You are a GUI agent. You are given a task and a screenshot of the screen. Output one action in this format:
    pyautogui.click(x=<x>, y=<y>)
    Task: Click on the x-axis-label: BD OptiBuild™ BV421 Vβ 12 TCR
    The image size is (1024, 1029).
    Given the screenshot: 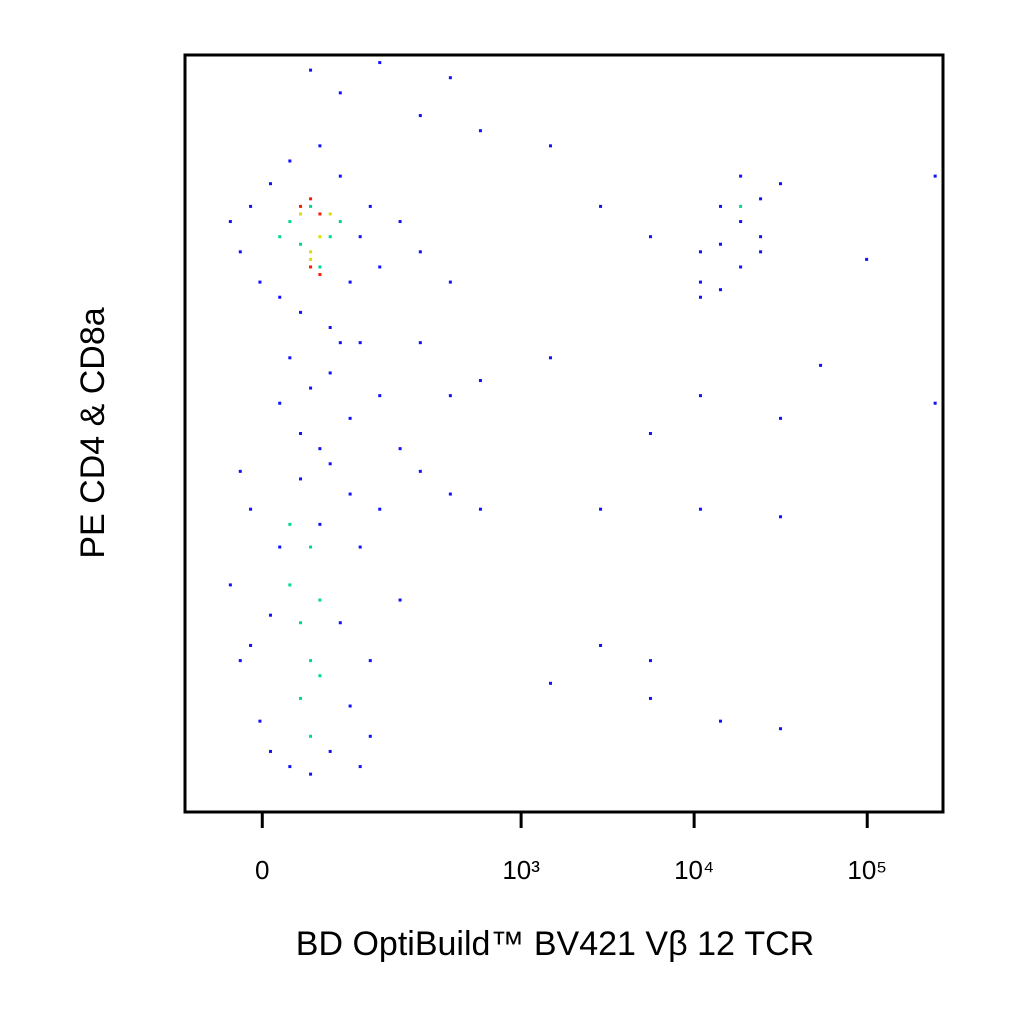 What is the action you would take?
    pyautogui.click(x=555, y=944)
    